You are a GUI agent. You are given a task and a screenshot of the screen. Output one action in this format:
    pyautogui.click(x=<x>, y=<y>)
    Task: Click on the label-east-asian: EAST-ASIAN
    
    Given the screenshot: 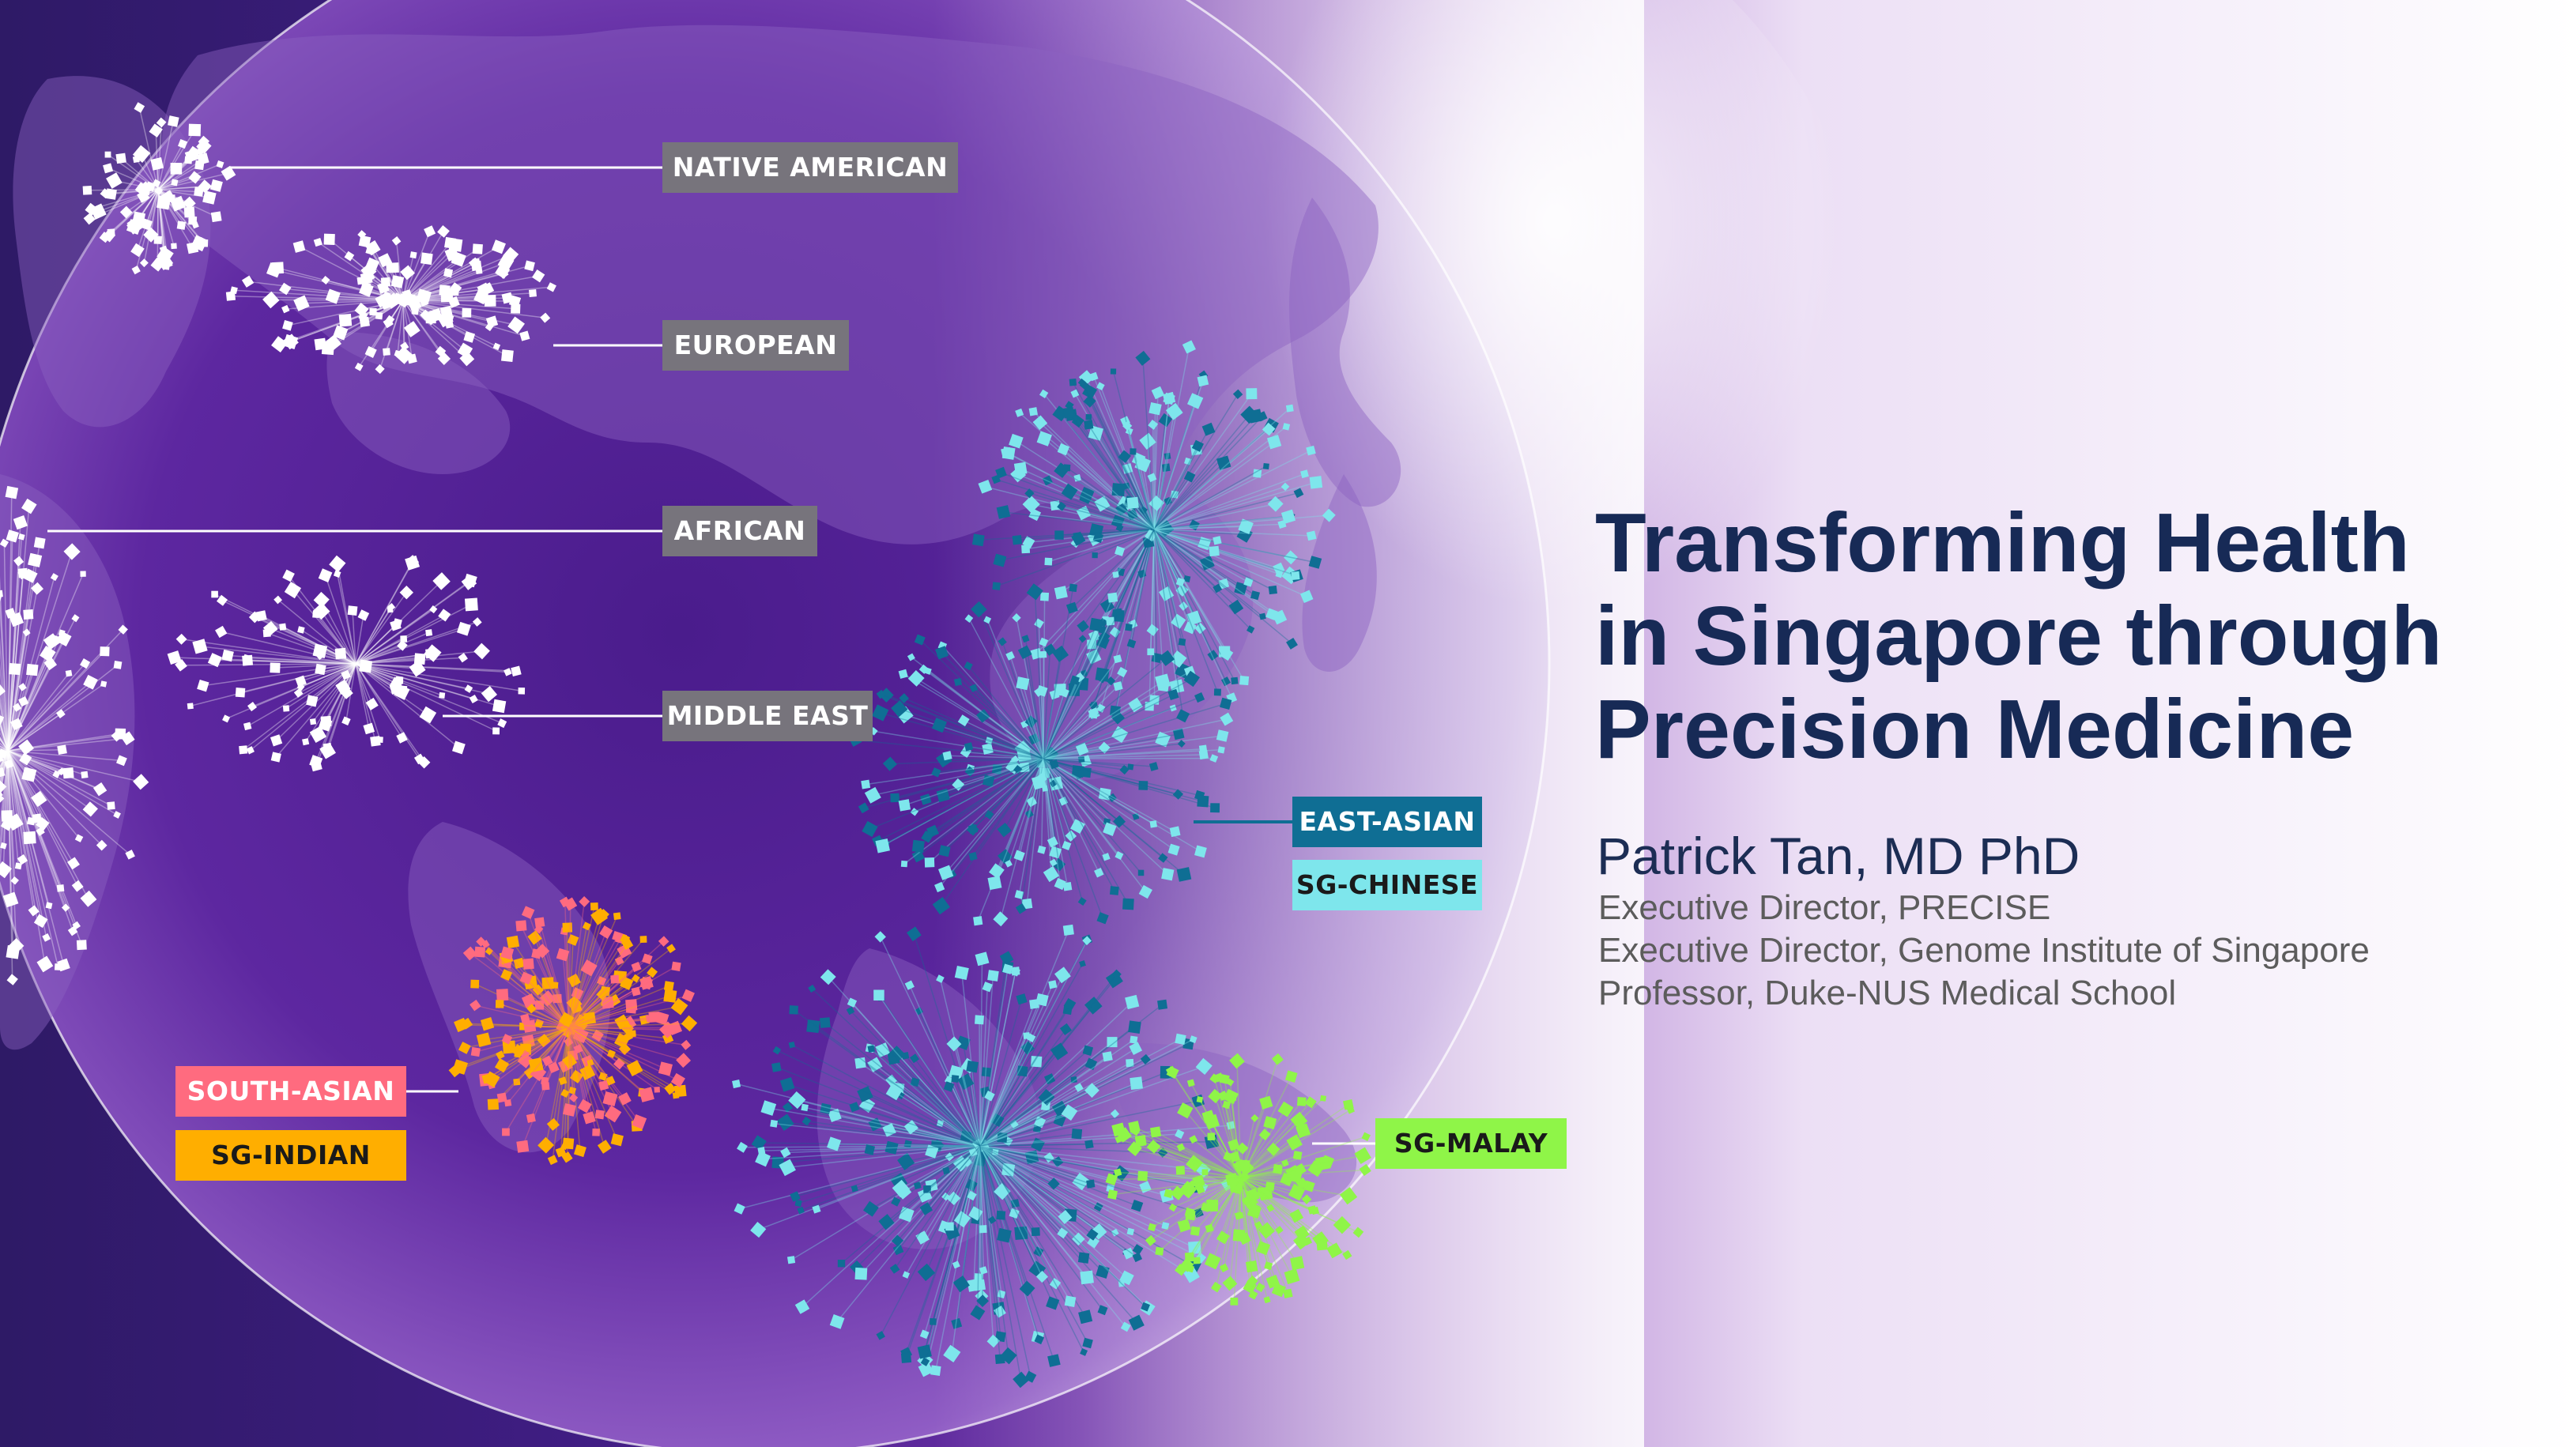 What is the action you would take?
    pyautogui.click(x=1387, y=822)
    